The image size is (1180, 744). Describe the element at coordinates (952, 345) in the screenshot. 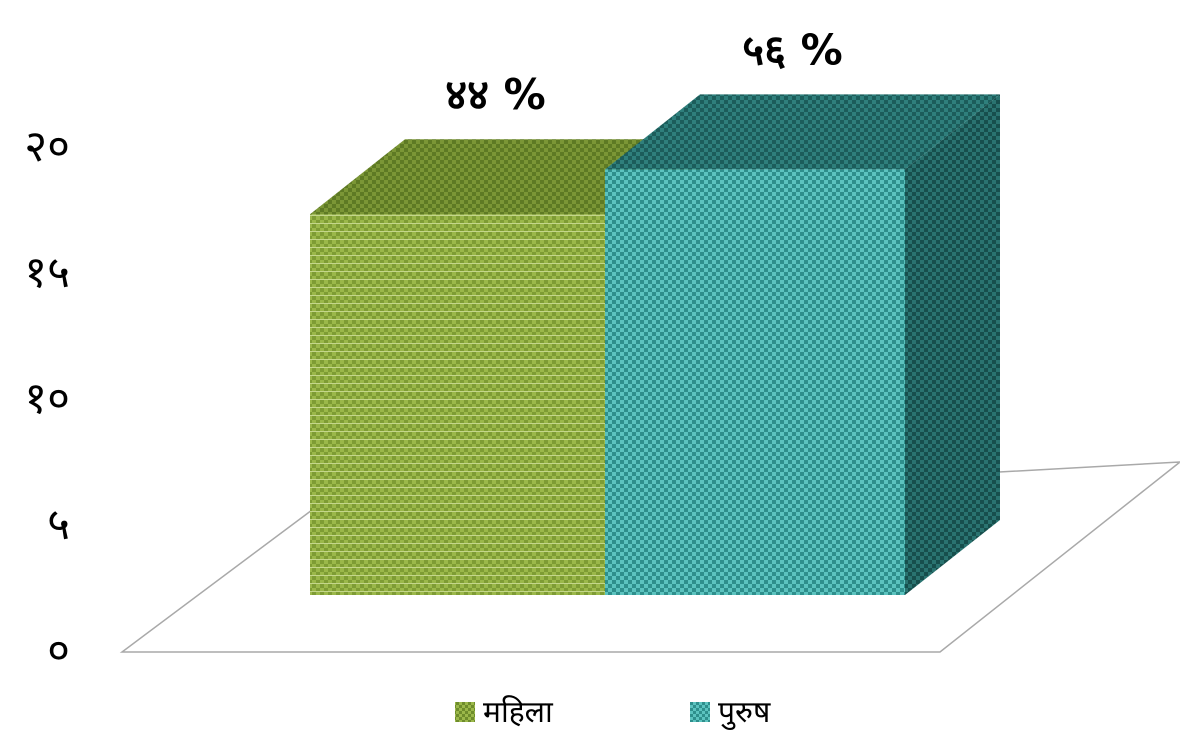

I see `bar-side` at that location.